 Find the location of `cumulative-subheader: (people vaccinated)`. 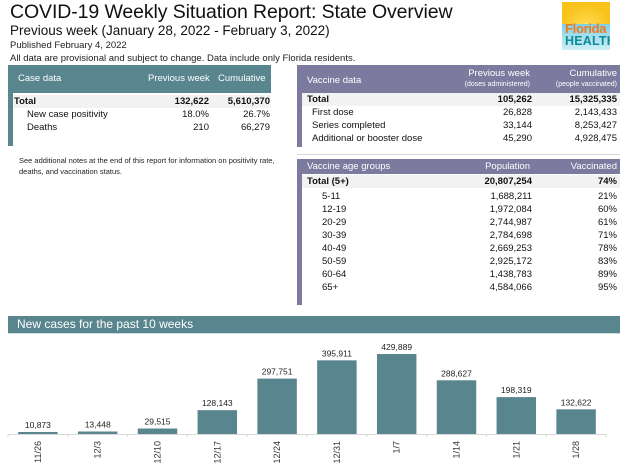

cumulative-subheader: (people vaccinated) is located at coordinates (586, 84).